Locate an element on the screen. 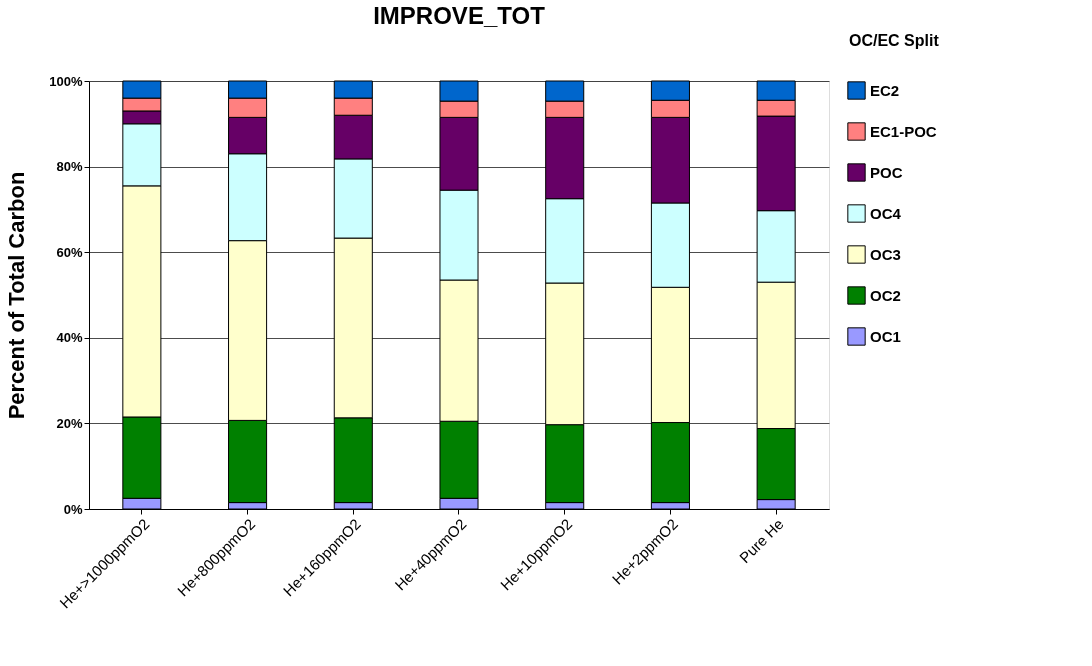  y-tick-label: 0% is located at coordinates (73, 509).